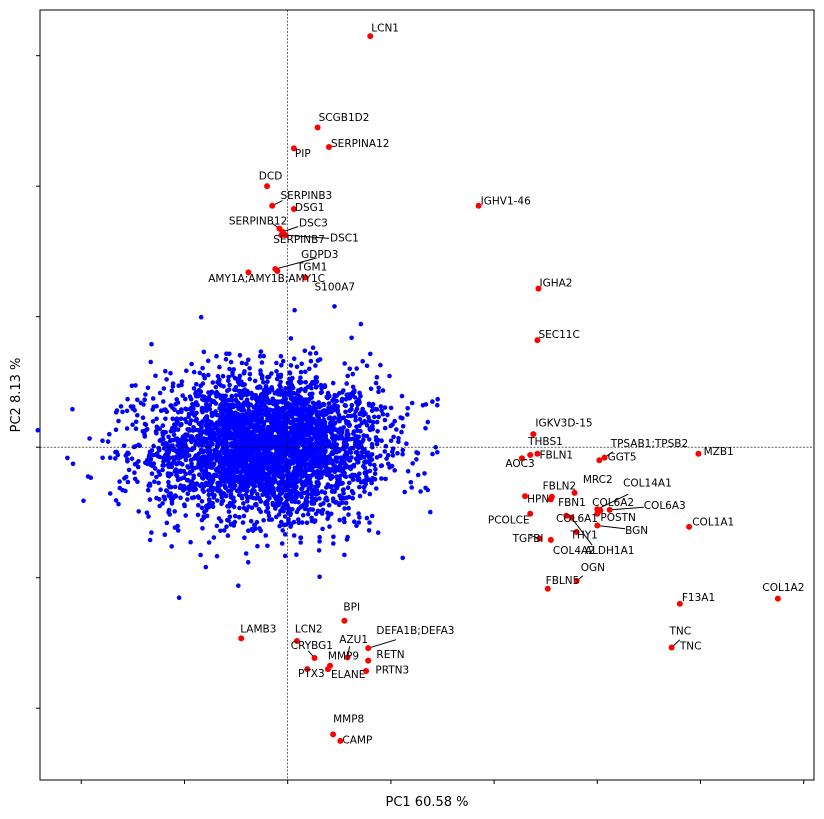 Image resolution: width=824 pixels, height=819 pixels. What do you see at coordinates (344, 118) in the screenshot?
I see `point-label-scgb1d2: SCGB1D2` at bounding box center [344, 118].